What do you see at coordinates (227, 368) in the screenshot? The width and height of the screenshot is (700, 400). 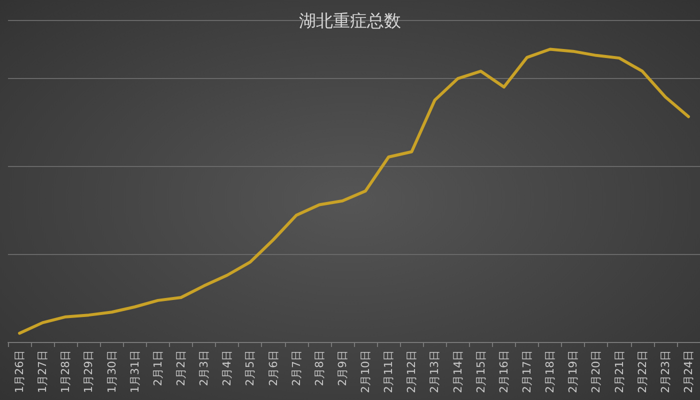 I see `x-tick-label: 2月4日` at bounding box center [227, 368].